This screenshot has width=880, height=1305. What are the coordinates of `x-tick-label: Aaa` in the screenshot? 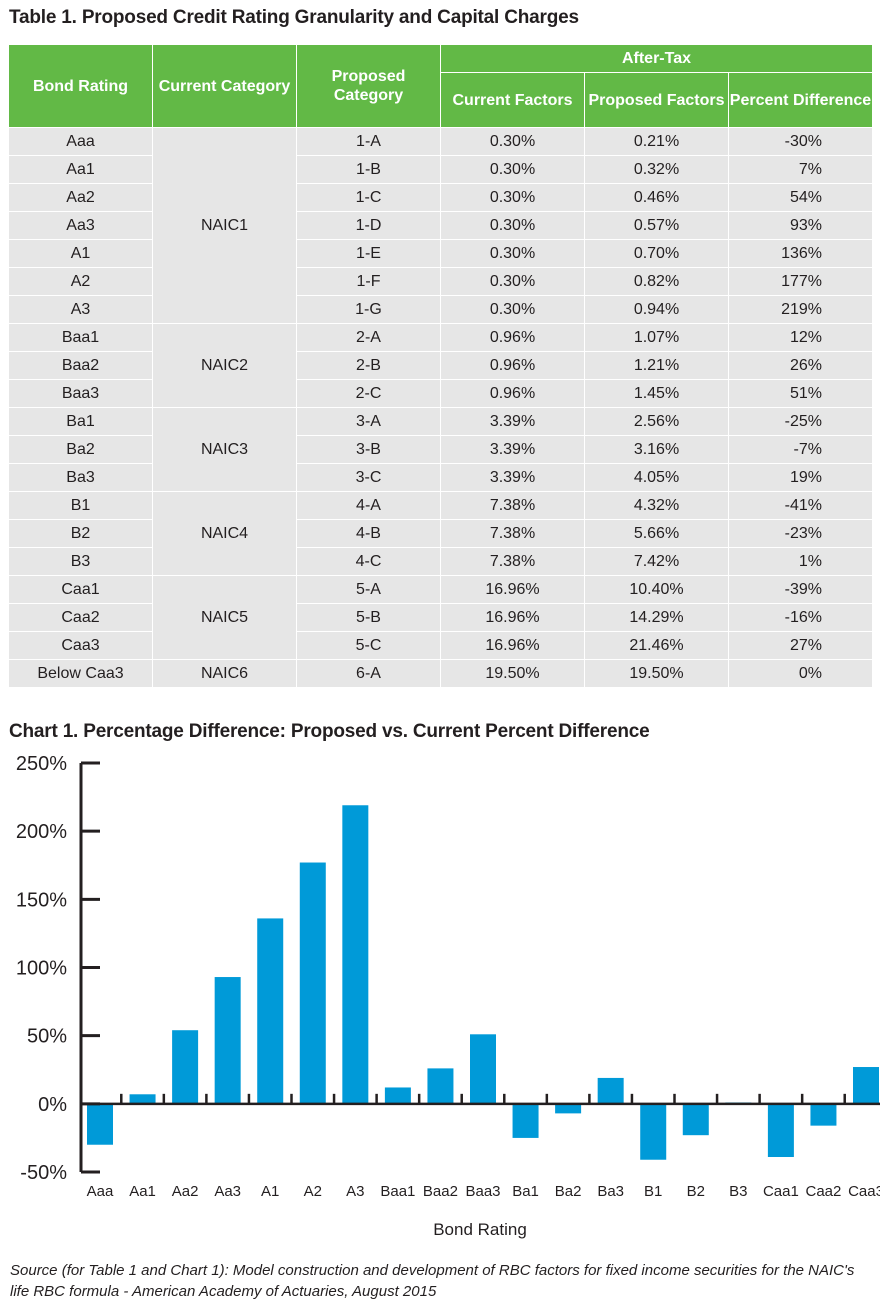 It's located at (100, 1191).